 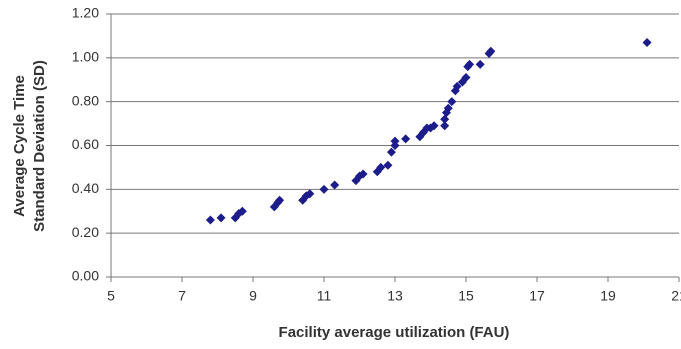 I want to click on y-axis-label: Average Cycle Time, so click(x=19, y=146).